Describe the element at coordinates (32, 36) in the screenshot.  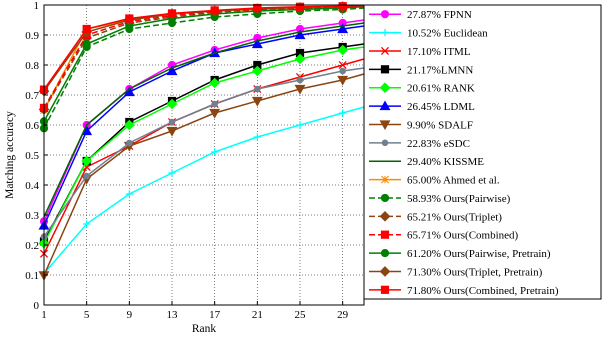
I see `y-tick-label: 0.9` at that location.